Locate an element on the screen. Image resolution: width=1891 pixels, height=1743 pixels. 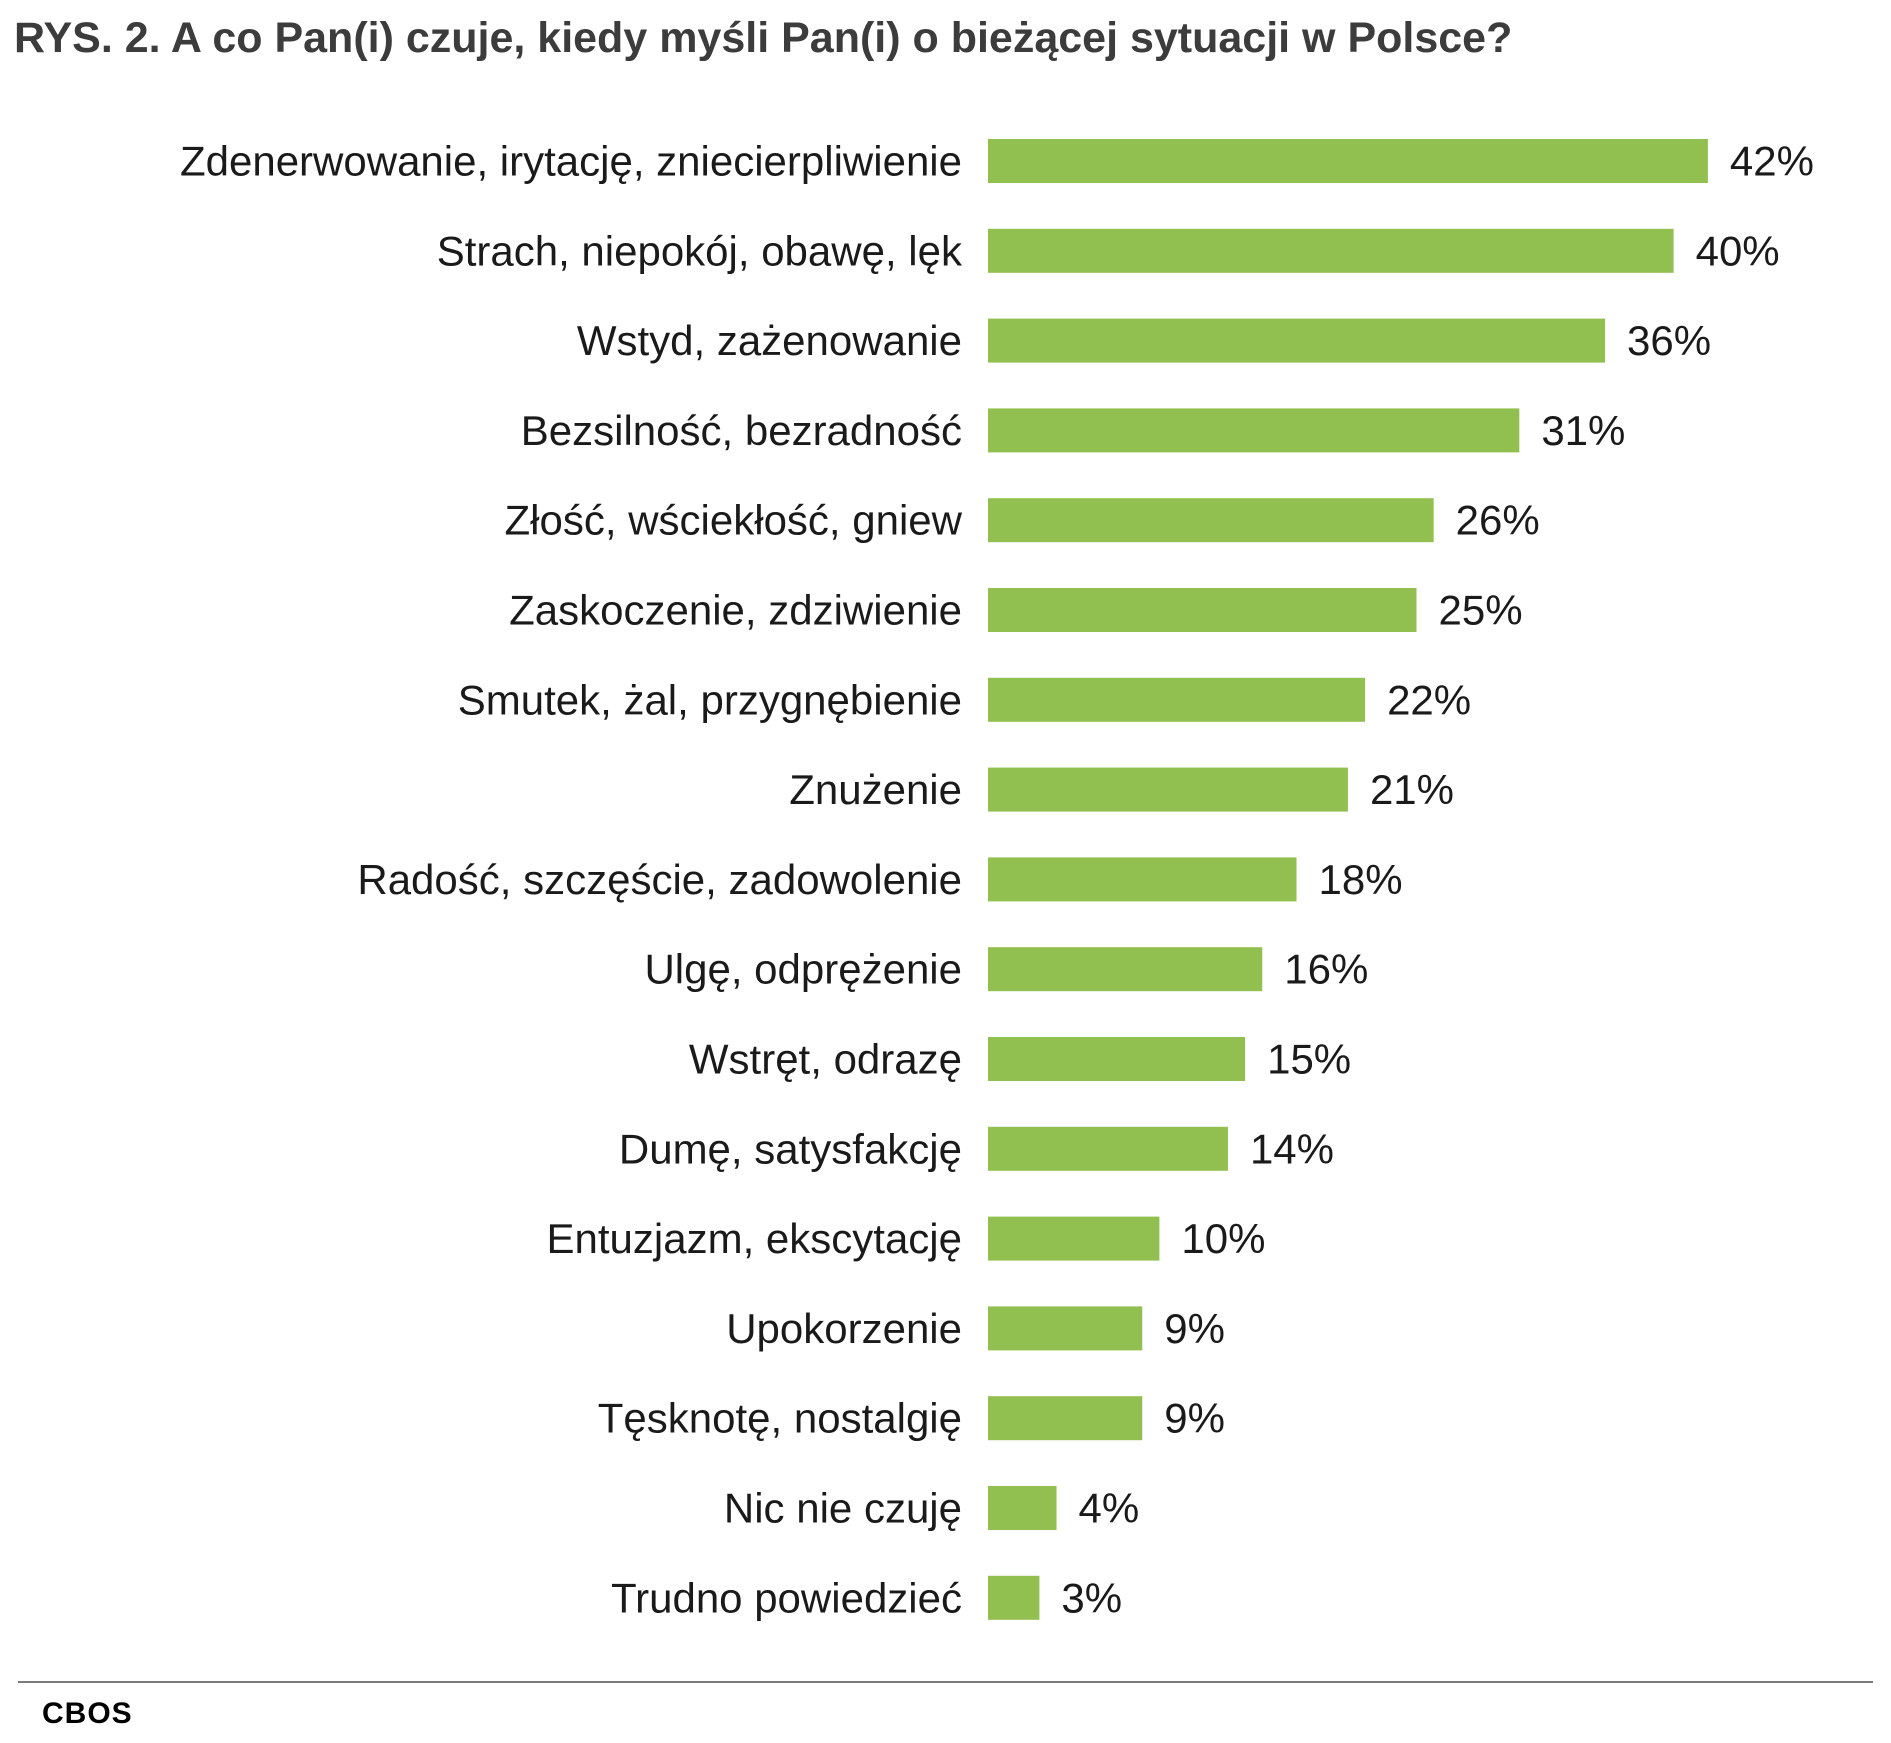
category-label-14: Tęsknotę, nostalgię is located at coordinates (780, 1418).